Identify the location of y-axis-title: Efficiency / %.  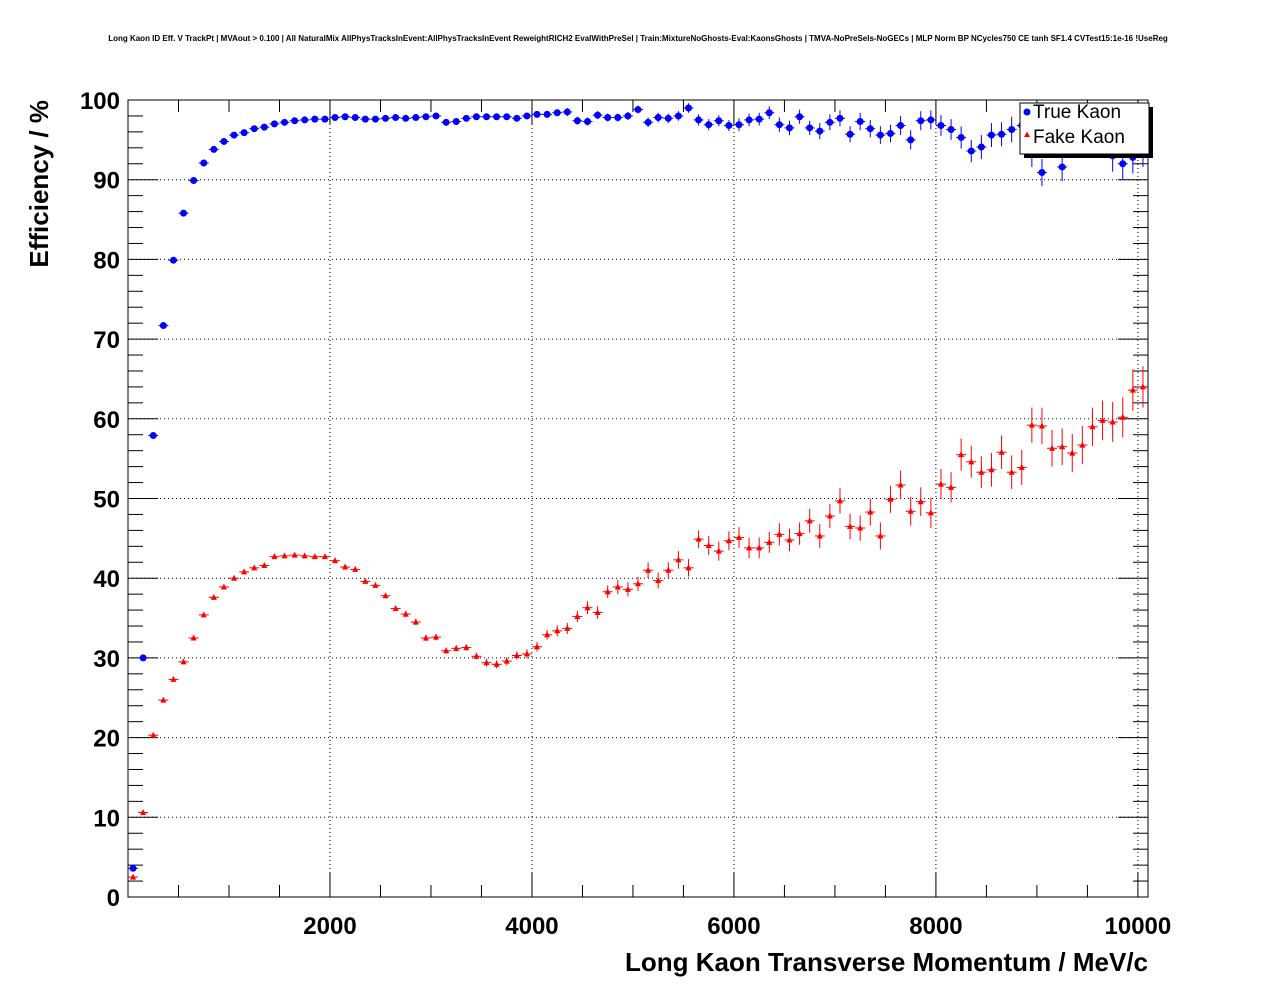
(39, 184).